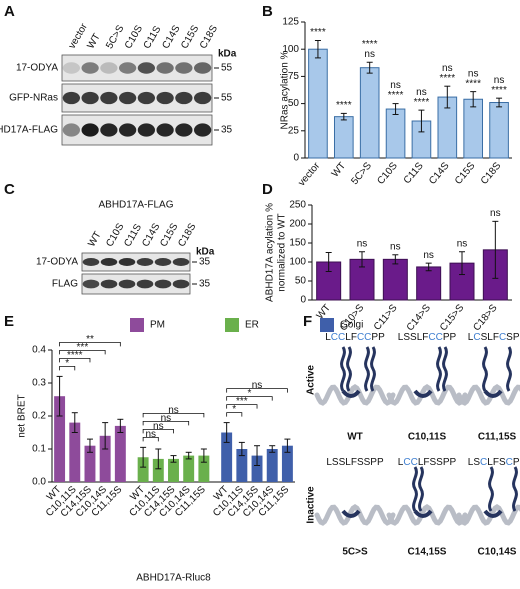  I want to click on row-label: ABHD17A-FLAG, so click(29, 130).